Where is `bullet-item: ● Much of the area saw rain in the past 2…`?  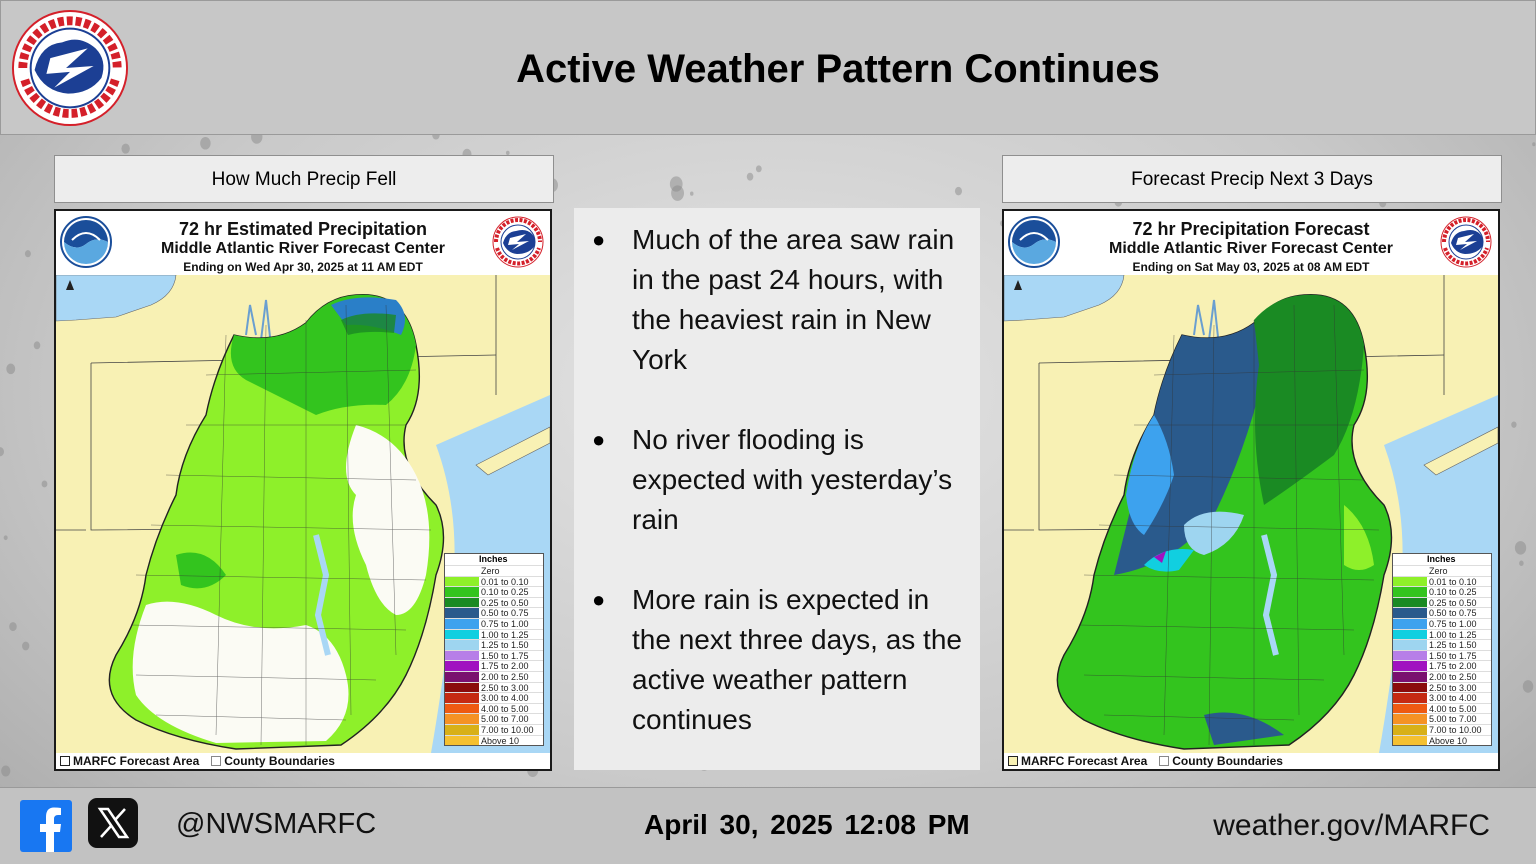 bullet-item: ● Much of the area saw rain in the past 2… is located at coordinates (773, 299).